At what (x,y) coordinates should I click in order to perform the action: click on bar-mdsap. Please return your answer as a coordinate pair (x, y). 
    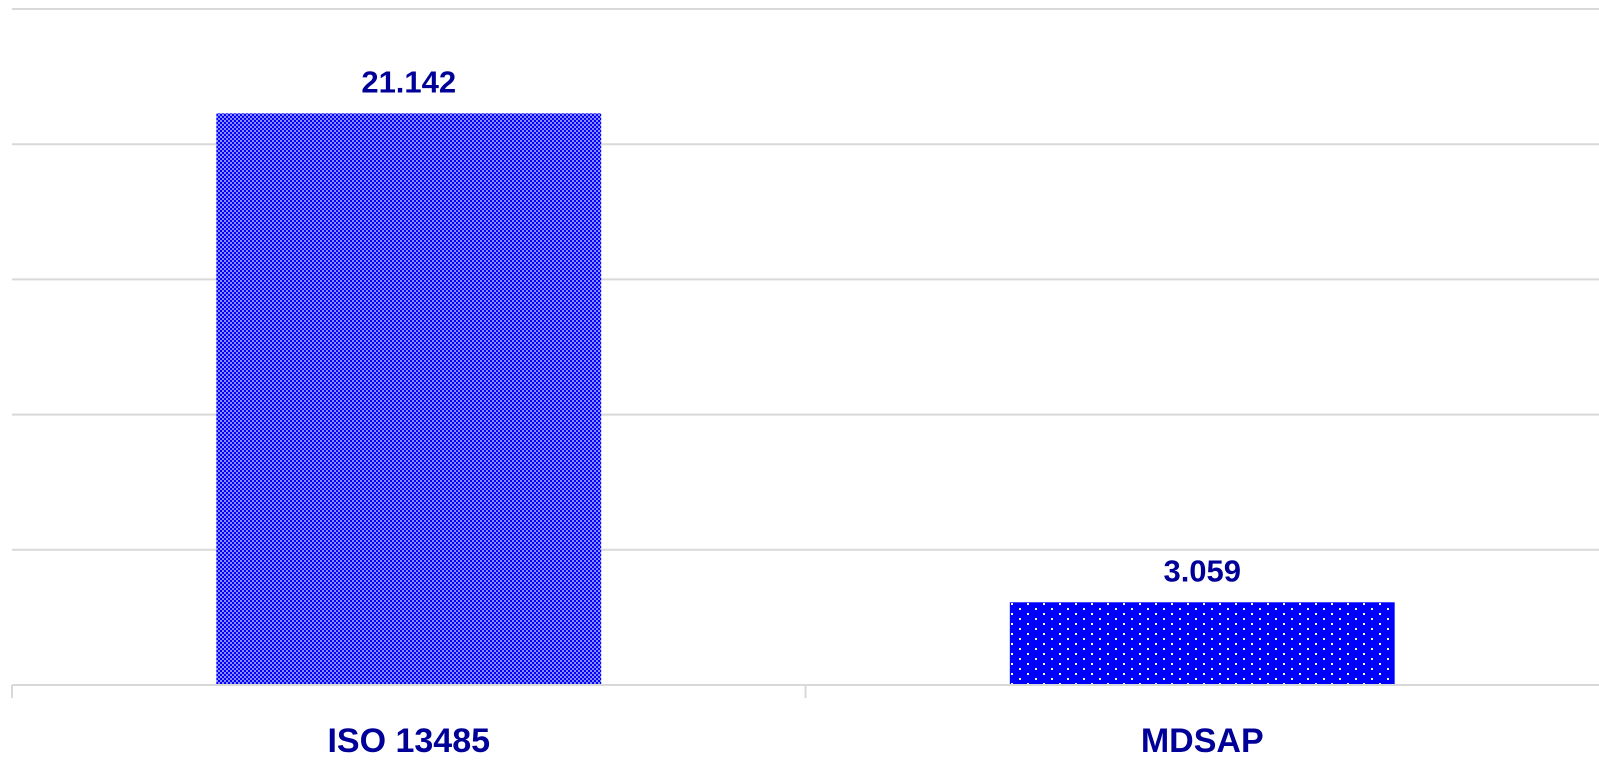
    Looking at the image, I should click on (1202, 643).